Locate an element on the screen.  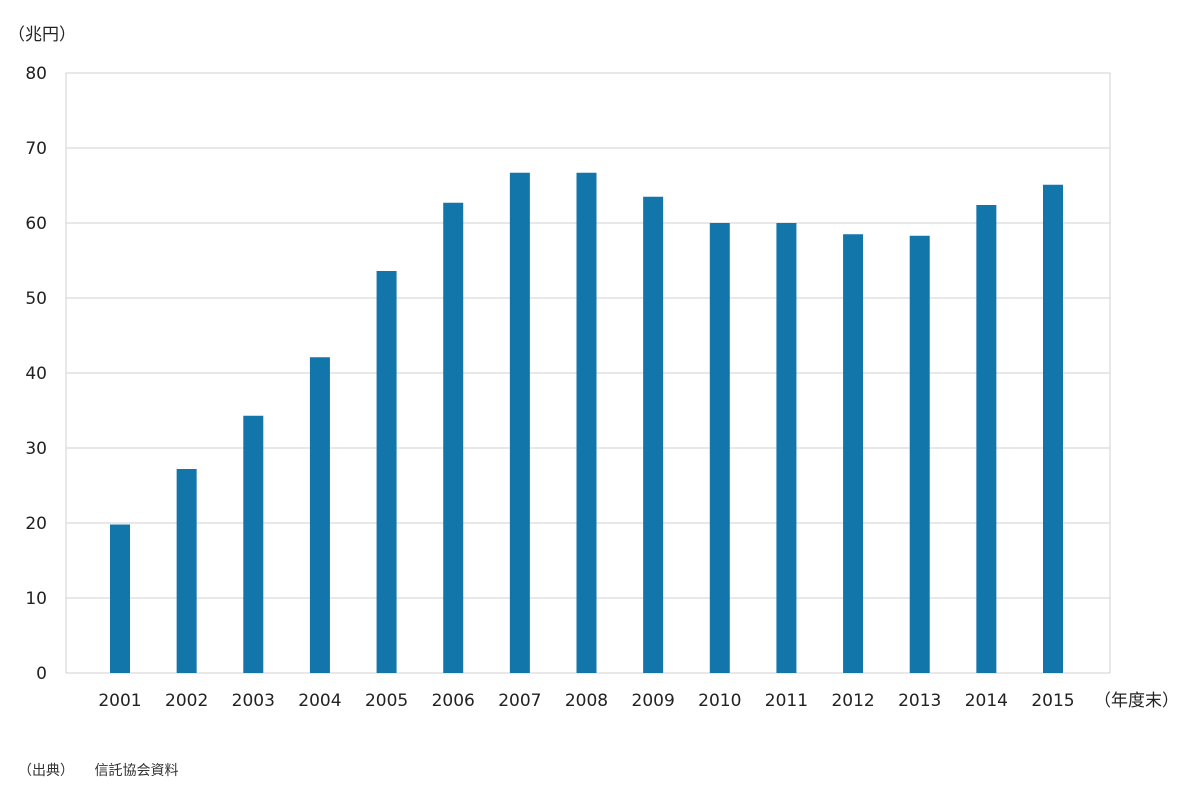
source-label: （出典） is located at coordinates (46, 771).